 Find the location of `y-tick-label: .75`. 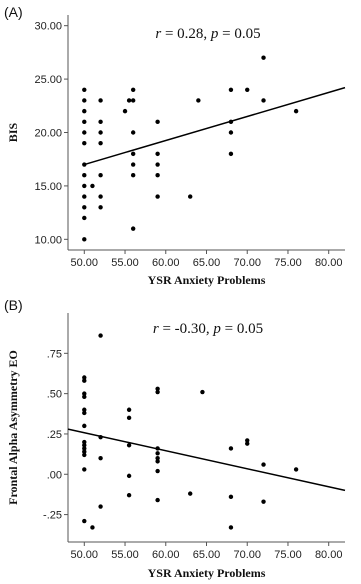

y-tick-label: .75 is located at coordinates (54, 354).